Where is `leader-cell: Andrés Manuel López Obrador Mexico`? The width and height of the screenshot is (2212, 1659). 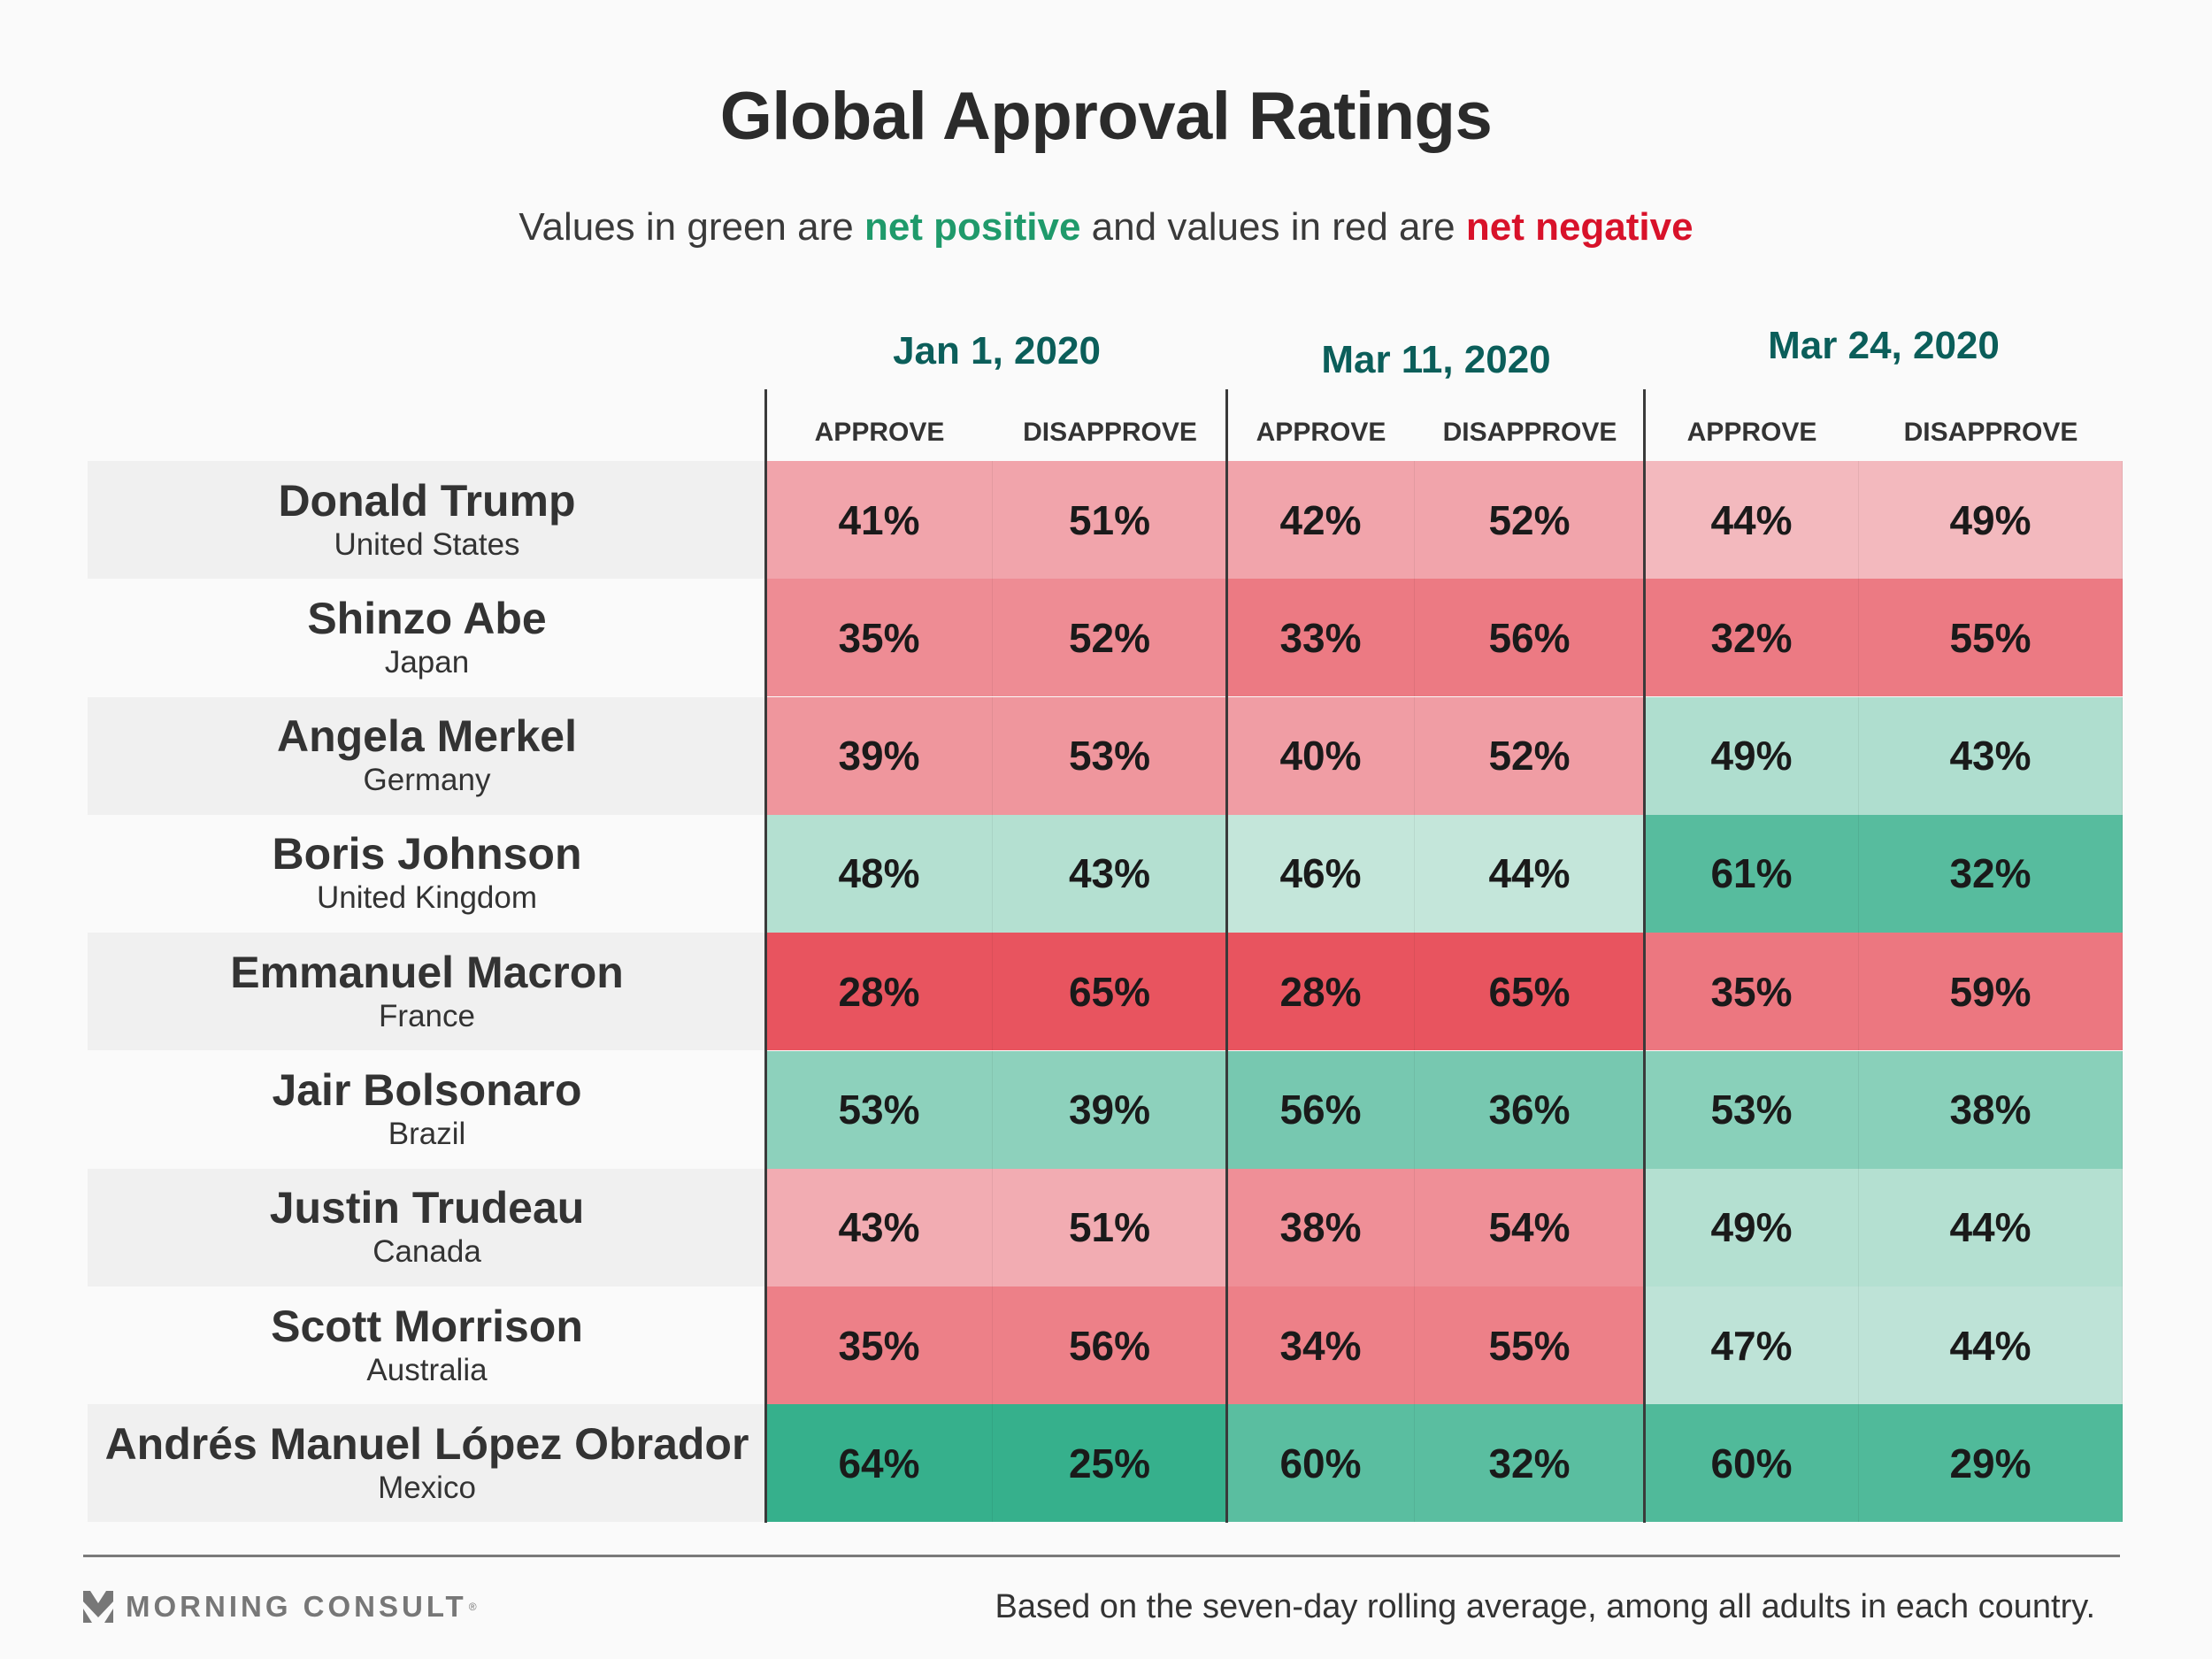 leader-cell: Andrés Manuel López Obrador Mexico is located at coordinates (427, 1464).